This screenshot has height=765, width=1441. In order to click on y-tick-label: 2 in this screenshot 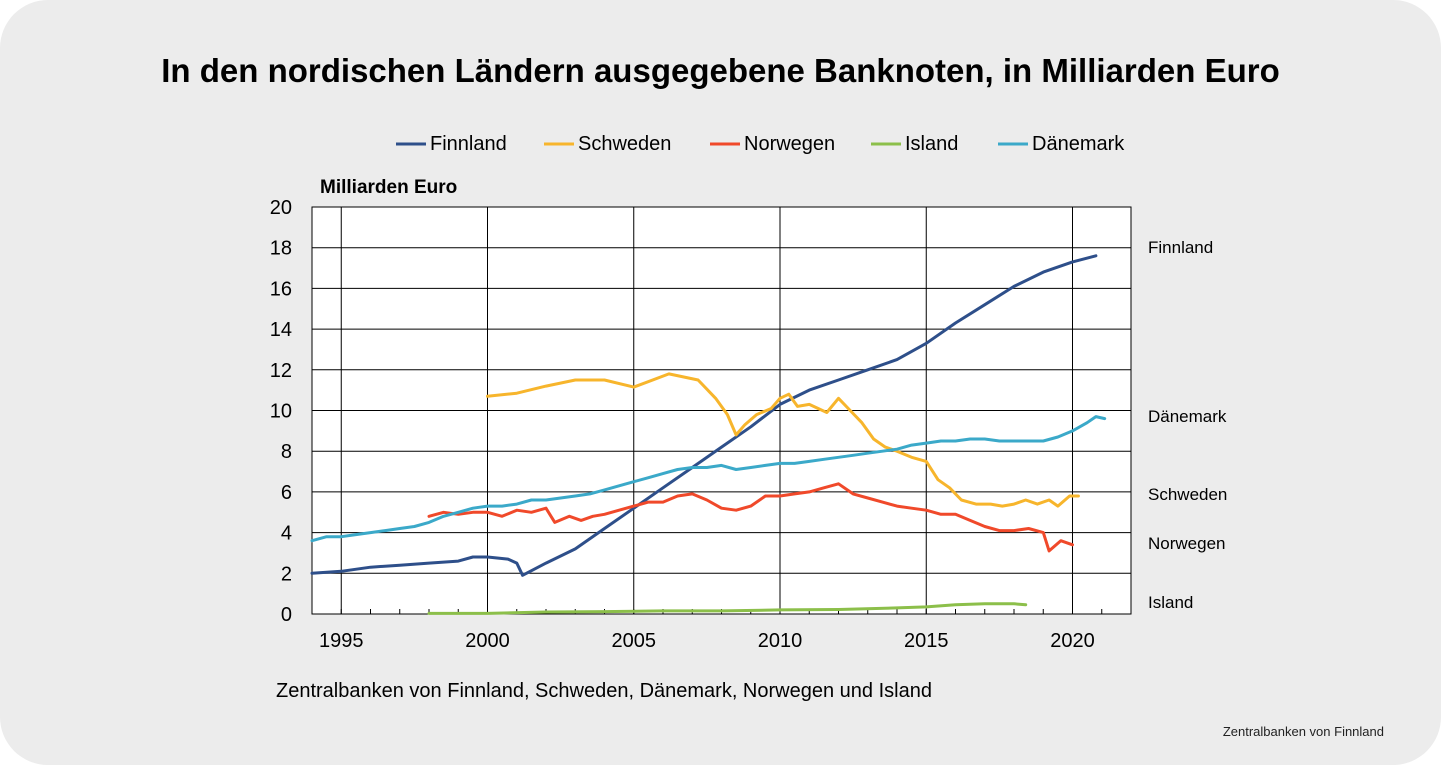, I will do `click(286, 574)`.